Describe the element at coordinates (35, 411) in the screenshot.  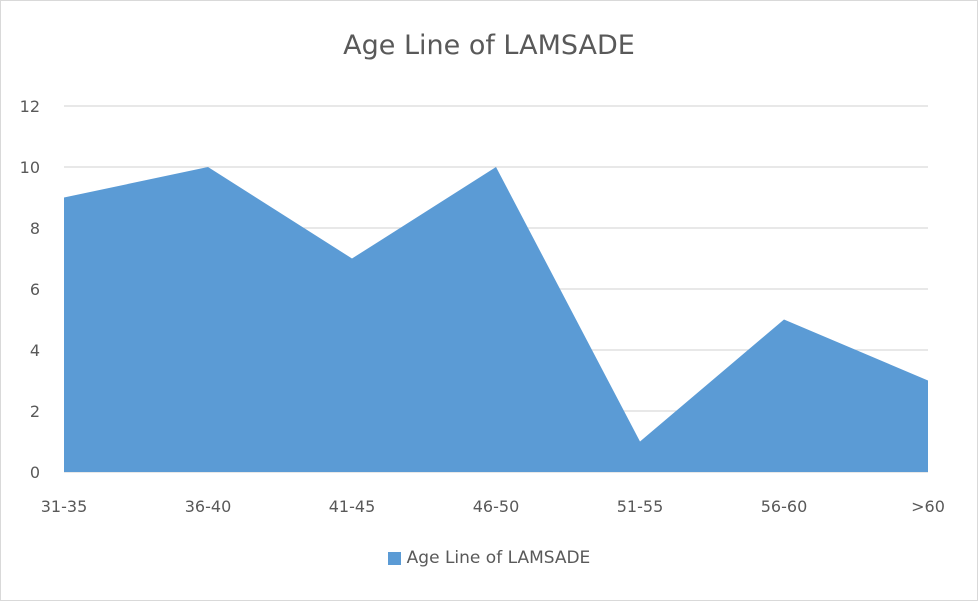
I see `y-tick-label: 2` at that location.